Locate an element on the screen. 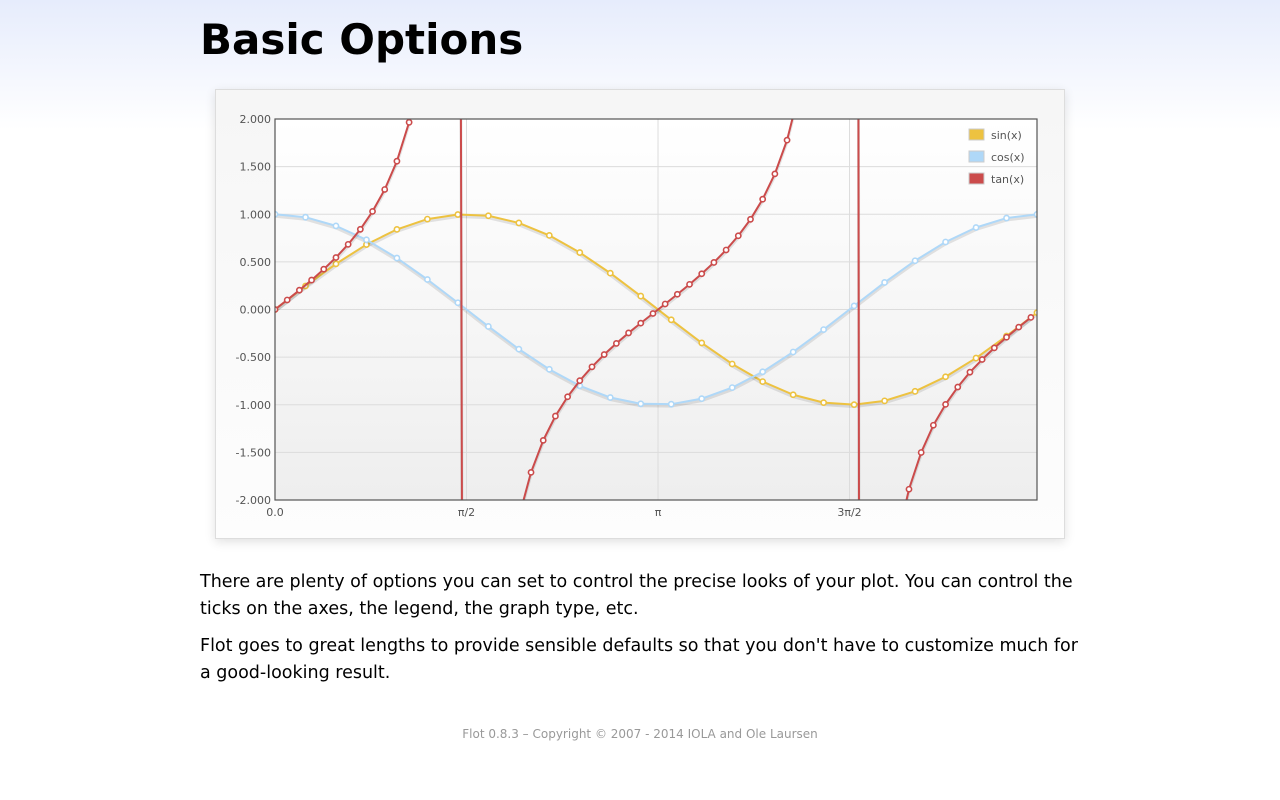 The width and height of the screenshot is (1280, 800). y-tick-label: 2.000 is located at coordinates (256, 119).